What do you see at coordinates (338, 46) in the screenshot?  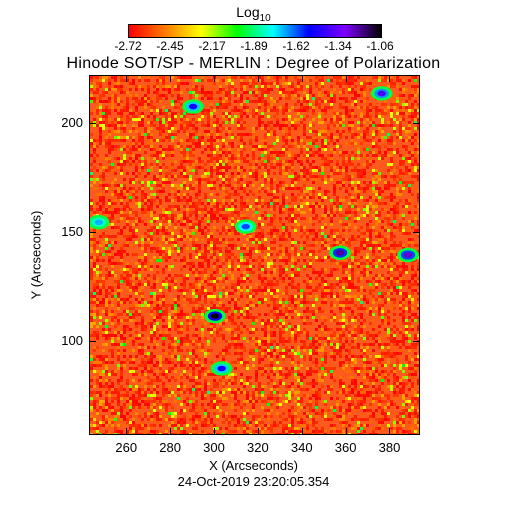 I see `colorbar-tick-label: -1.34` at bounding box center [338, 46].